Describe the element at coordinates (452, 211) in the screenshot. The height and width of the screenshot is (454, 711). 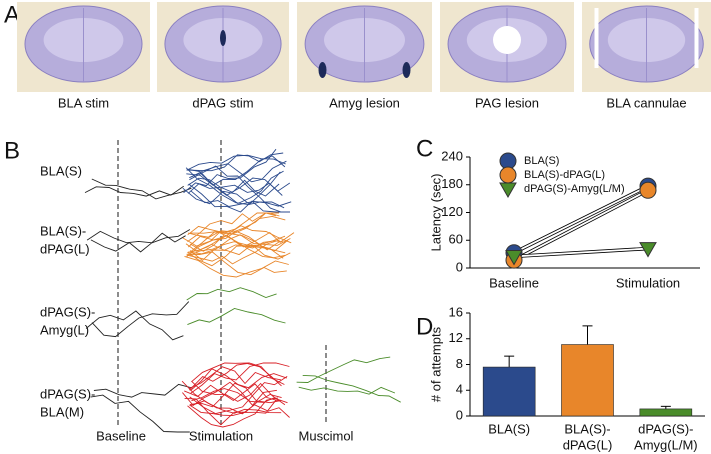
I see `y-tick-label: 120` at that location.